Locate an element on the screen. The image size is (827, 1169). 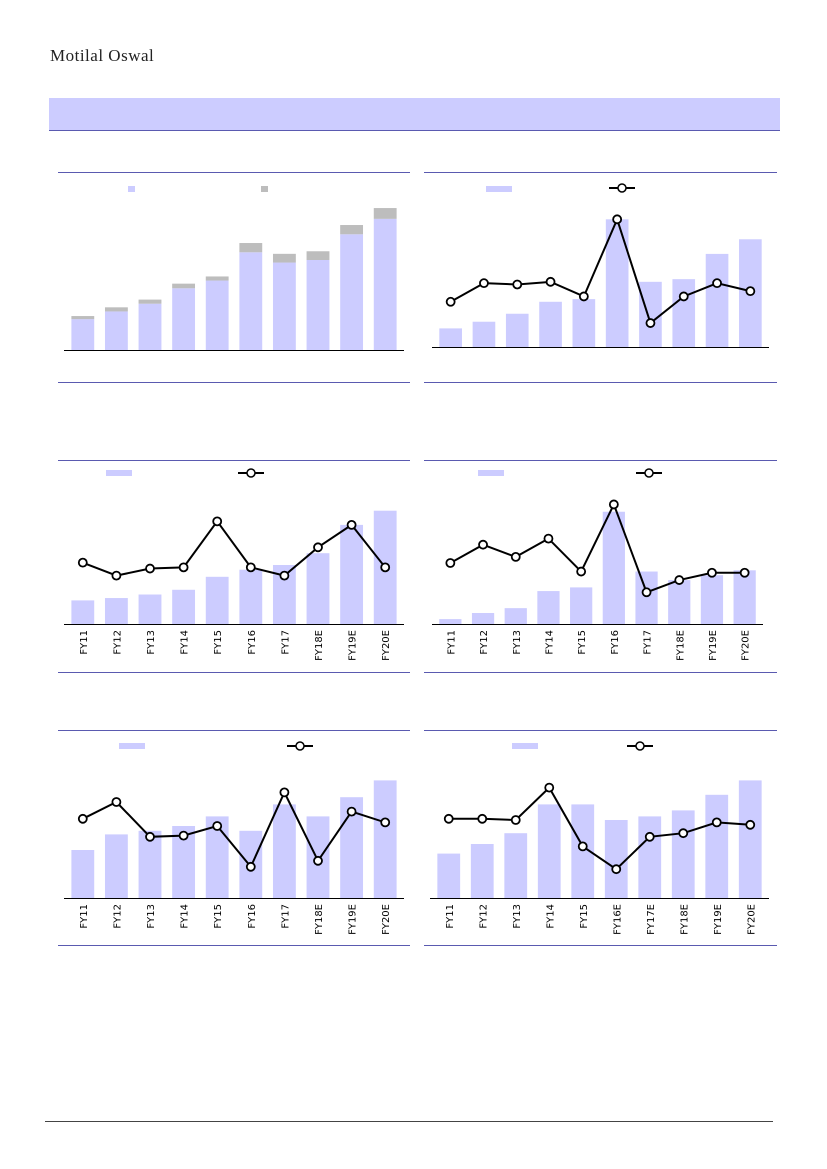
x-tick-label: FY16 is located at coordinates (615, 642).